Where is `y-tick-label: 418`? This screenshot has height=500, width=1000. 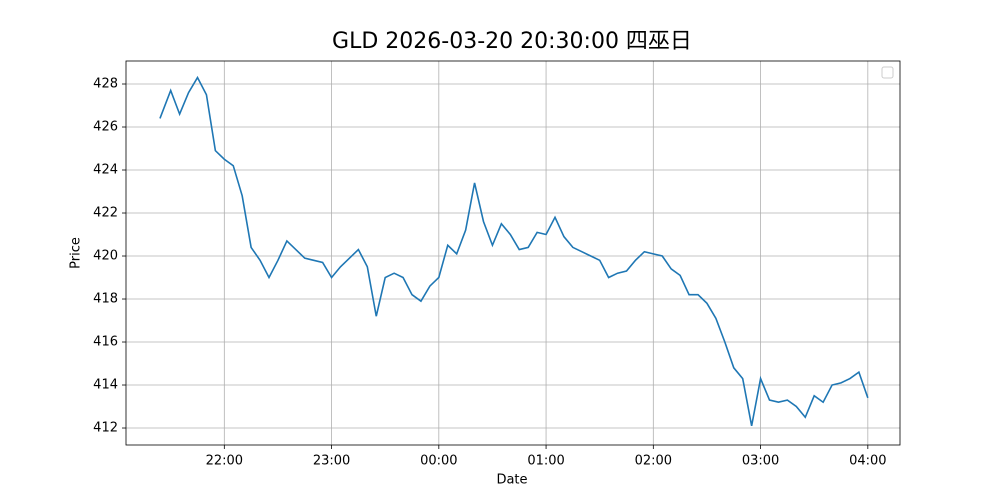 y-tick-label: 418 is located at coordinates (105, 299).